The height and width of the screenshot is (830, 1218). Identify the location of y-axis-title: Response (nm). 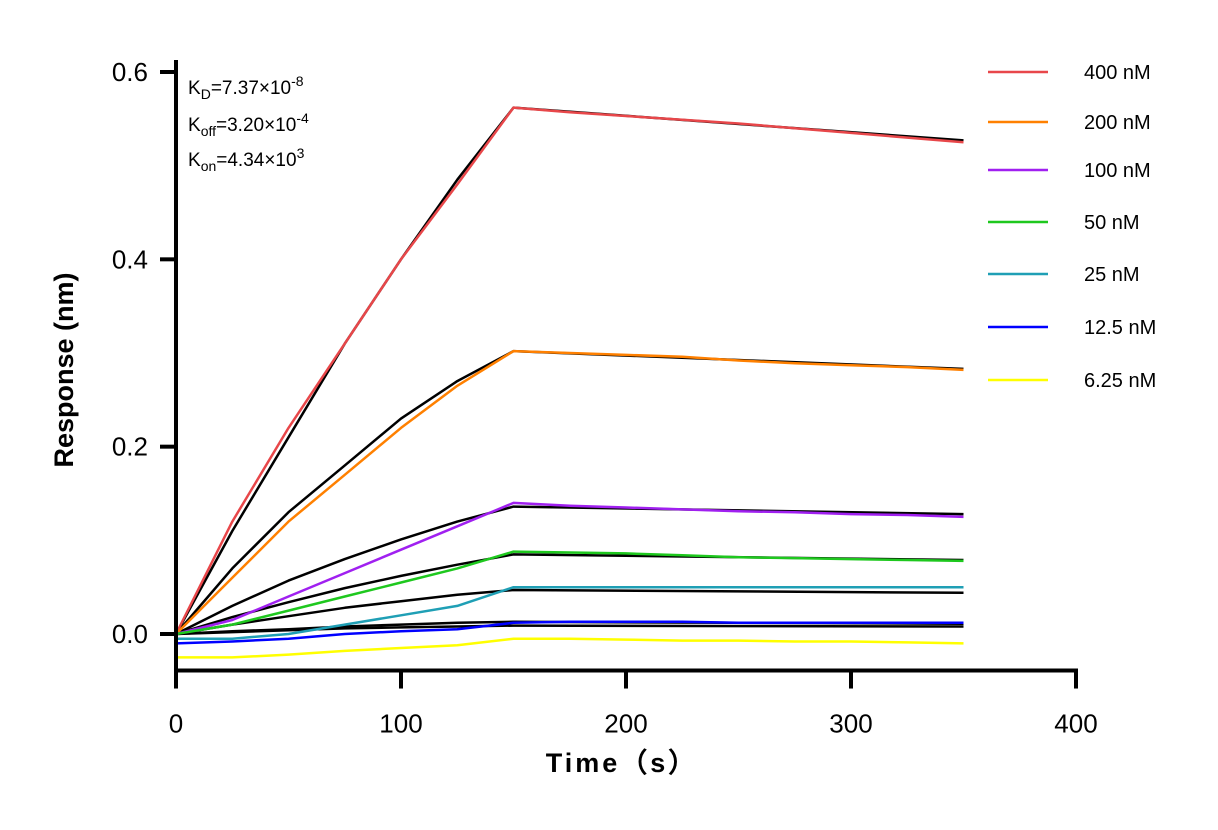
(64, 369).